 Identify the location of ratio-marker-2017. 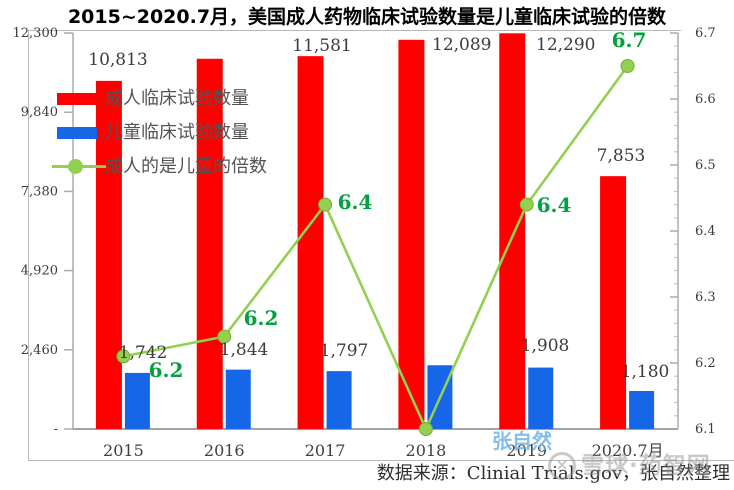
(325, 204).